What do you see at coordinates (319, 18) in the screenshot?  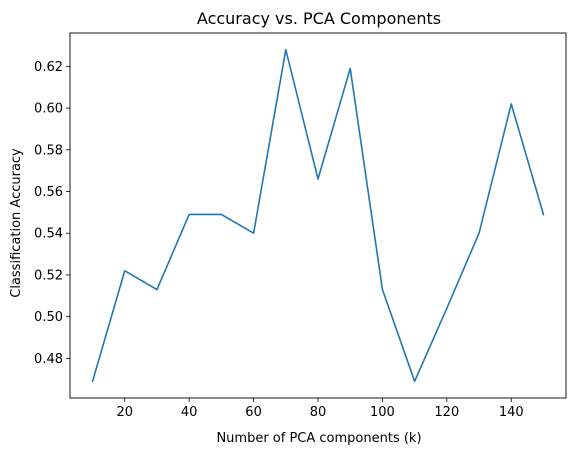 I see `chart-title: Accuracy vs. PCA Components` at bounding box center [319, 18].